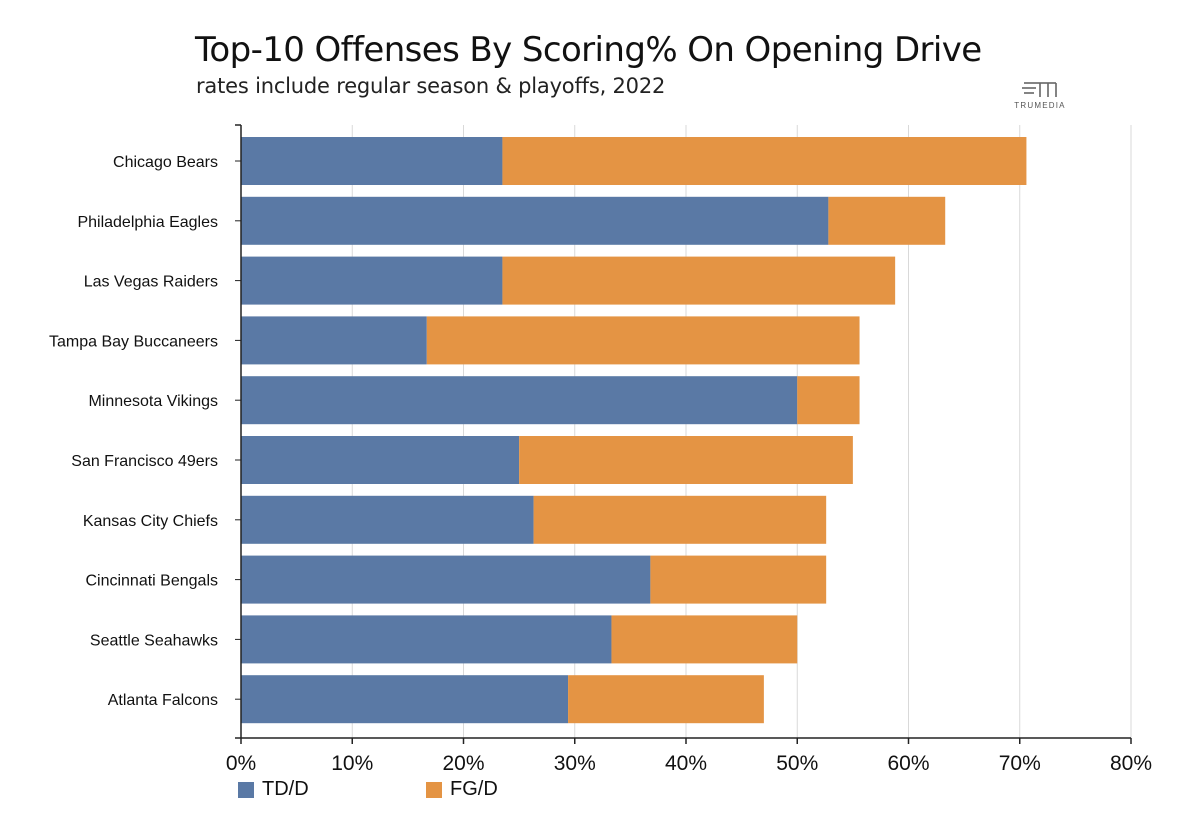 The height and width of the screenshot is (835, 1200). I want to click on legend-item-td: TD/D, so click(273, 789).